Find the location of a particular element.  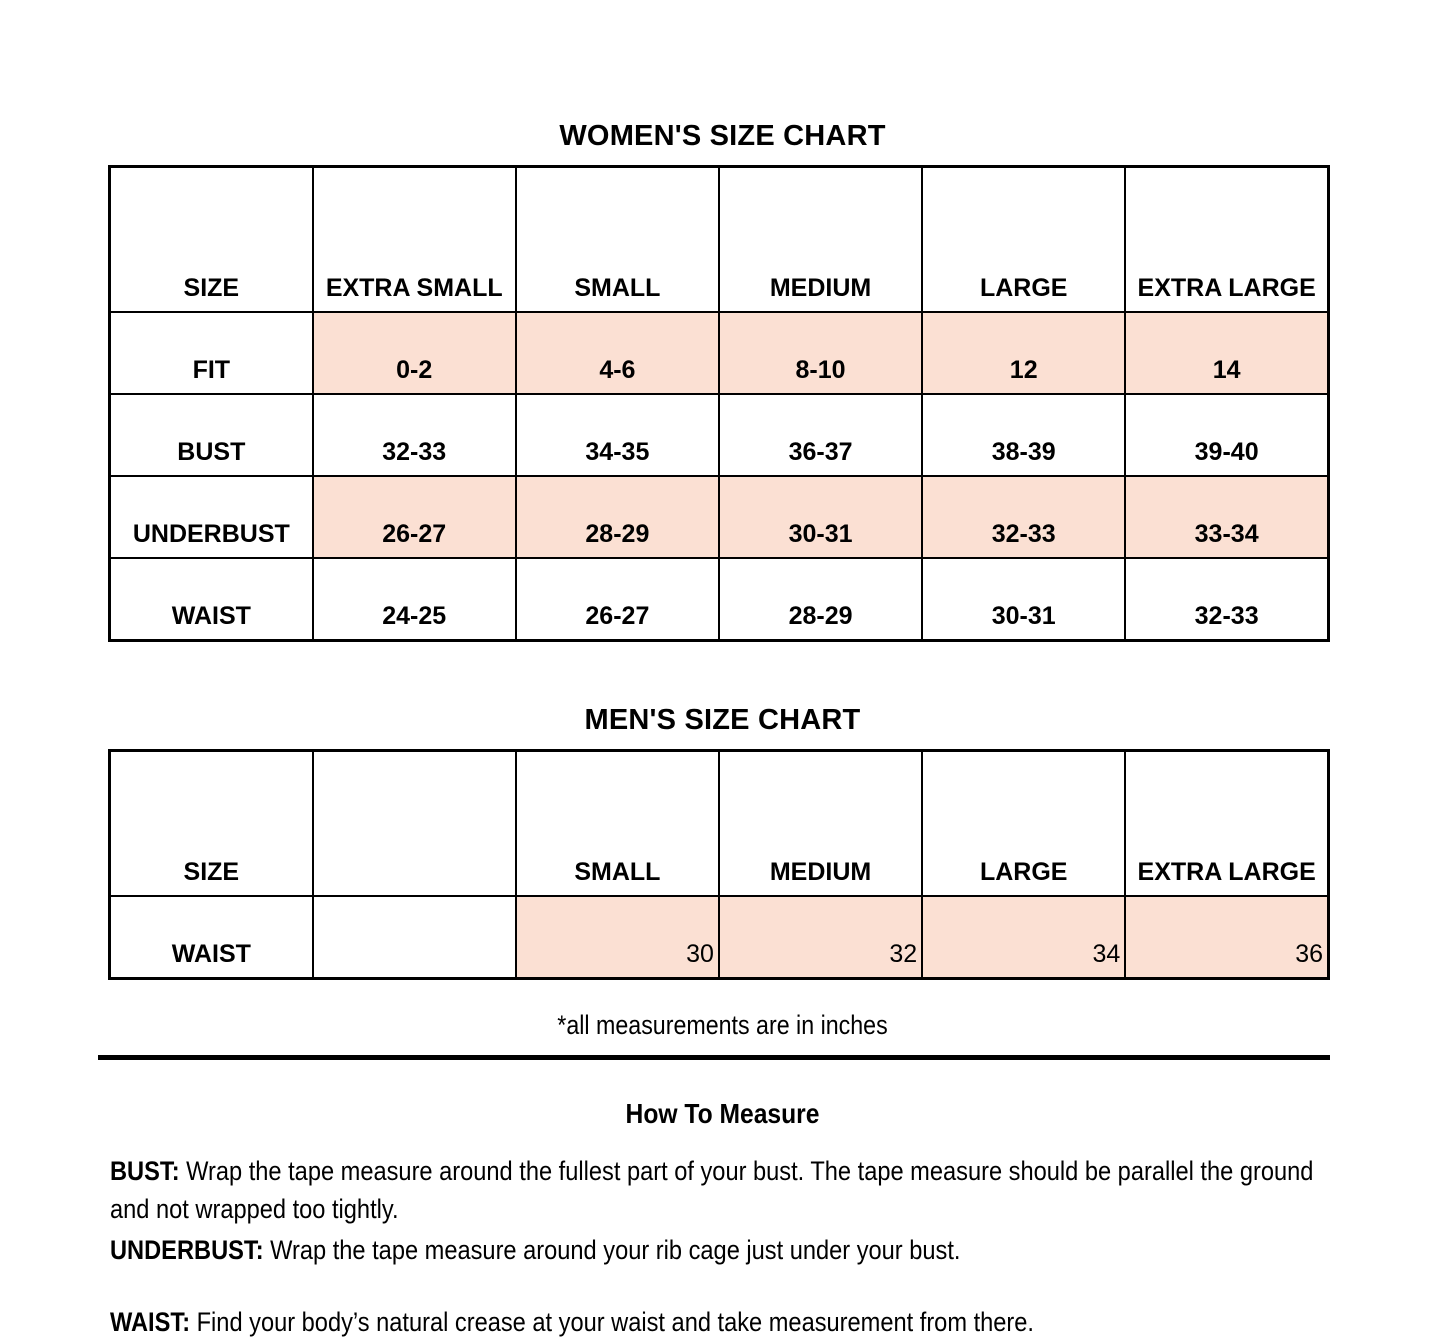

measure-label-waist: WAIST: is located at coordinates (150, 1321).